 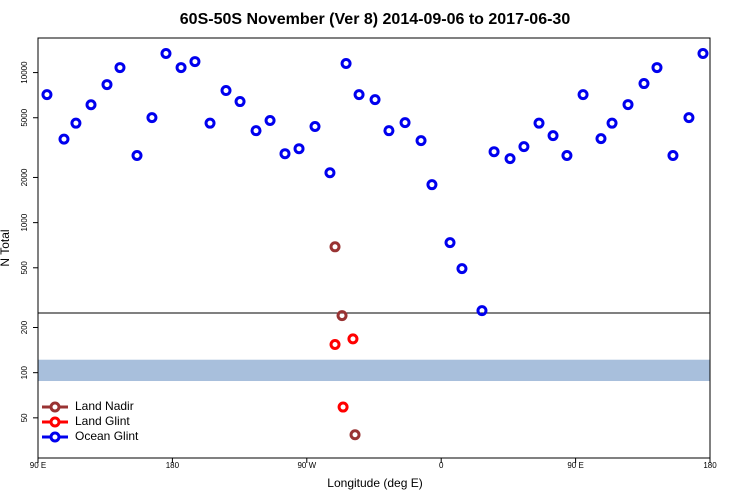 I want to click on y-axis-label: N Total, so click(x=6, y=247).